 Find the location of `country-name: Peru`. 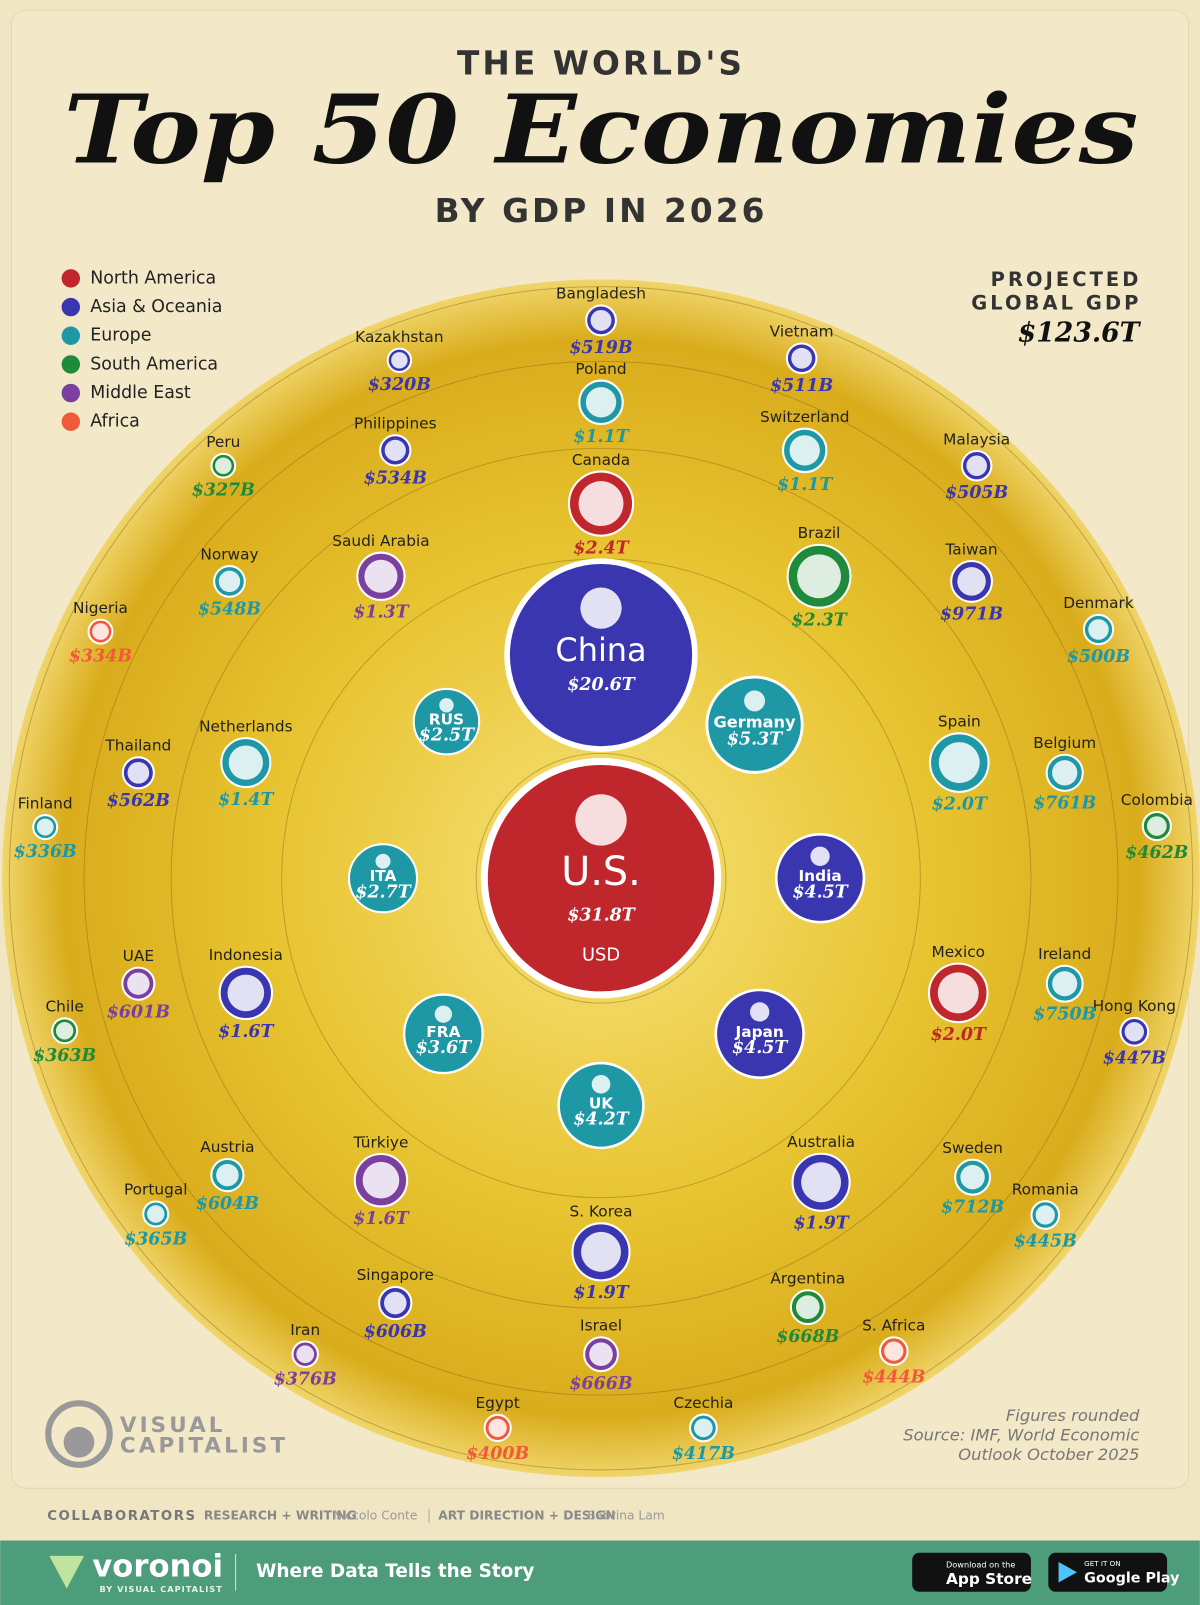

country-name: Peru is located at coordinates (223, 442).